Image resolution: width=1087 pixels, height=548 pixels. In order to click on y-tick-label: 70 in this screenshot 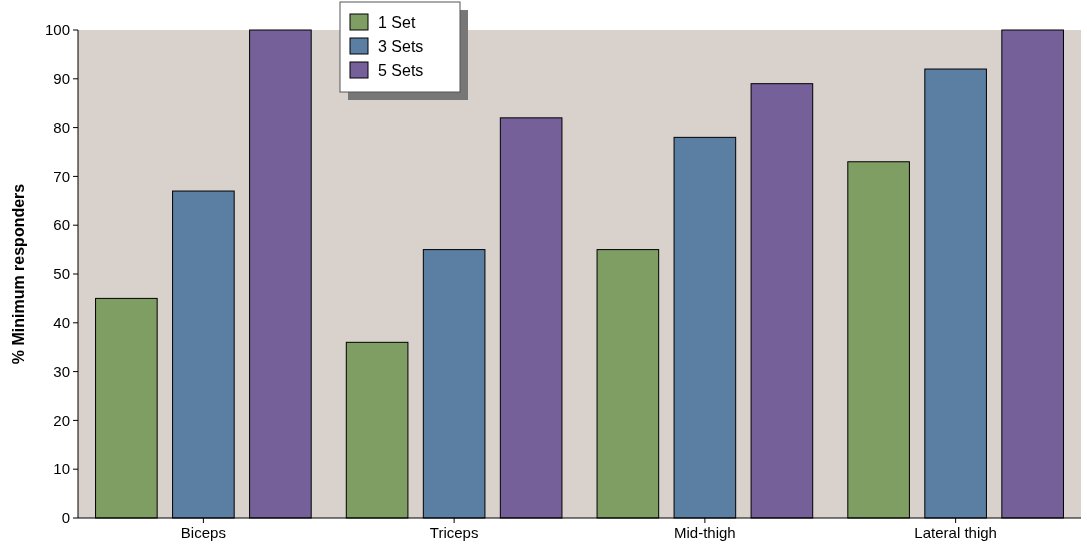, I will do `click(61, 176)`.